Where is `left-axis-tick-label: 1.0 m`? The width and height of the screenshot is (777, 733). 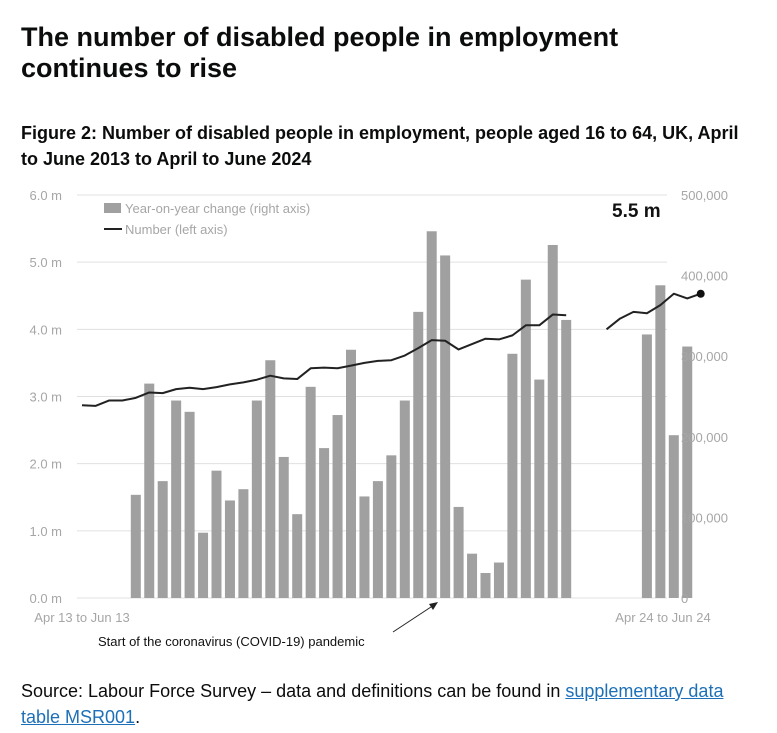 left-axis-tick-label: 1.0 m is located at coordinates (45, 531).